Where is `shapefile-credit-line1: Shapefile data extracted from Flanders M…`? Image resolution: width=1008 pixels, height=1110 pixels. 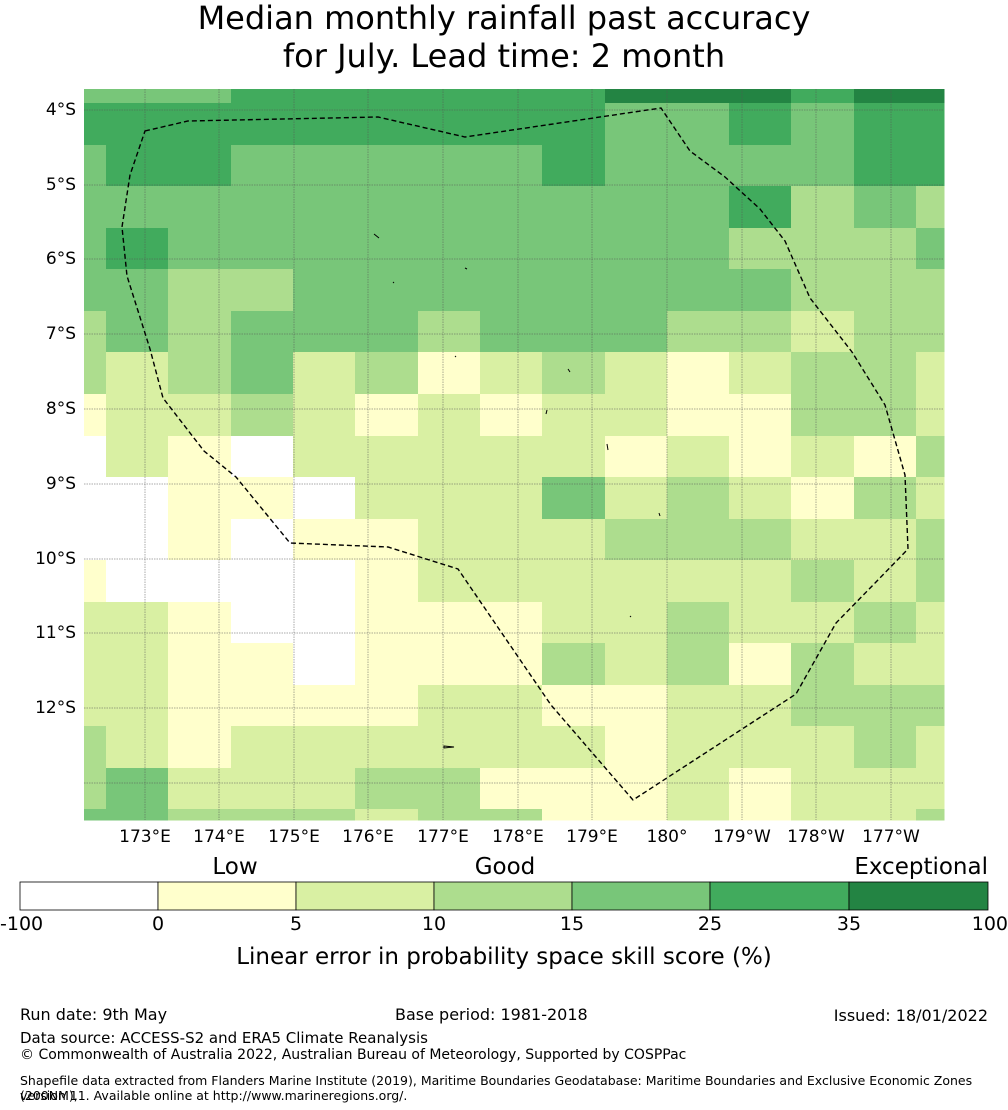
shapefile-credit-line1: Shapefile data extracted from Flanders M… is located at coordinates (496, 1088).